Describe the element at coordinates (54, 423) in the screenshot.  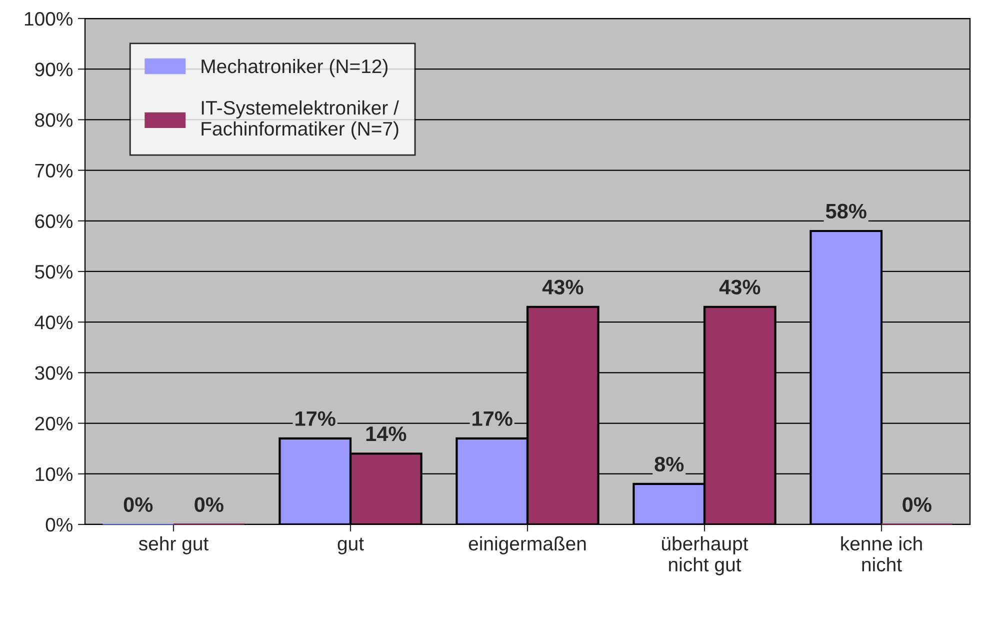
I see `y-tick-label: 20%` at that location.